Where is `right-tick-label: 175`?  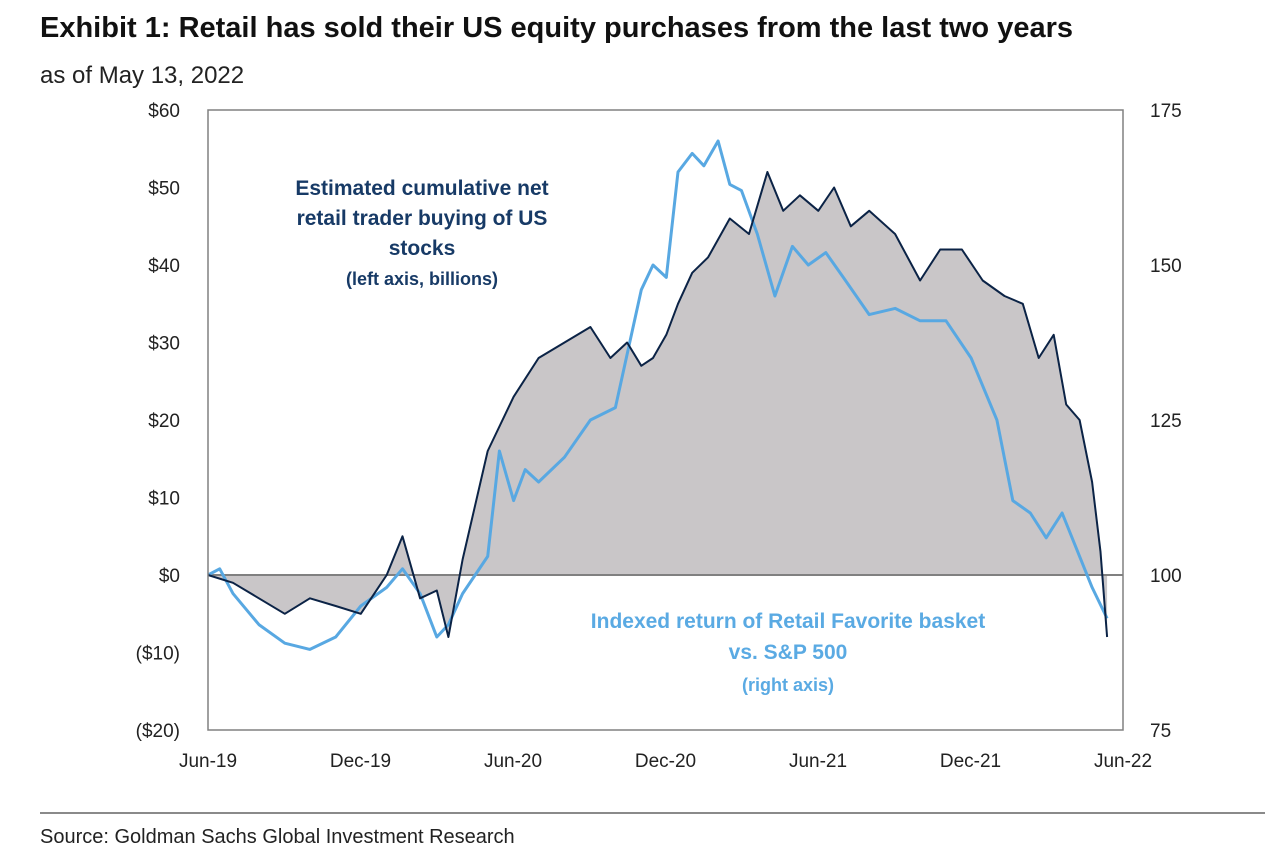 right-tick-label: 175 is located at coordinates (1166, 111).